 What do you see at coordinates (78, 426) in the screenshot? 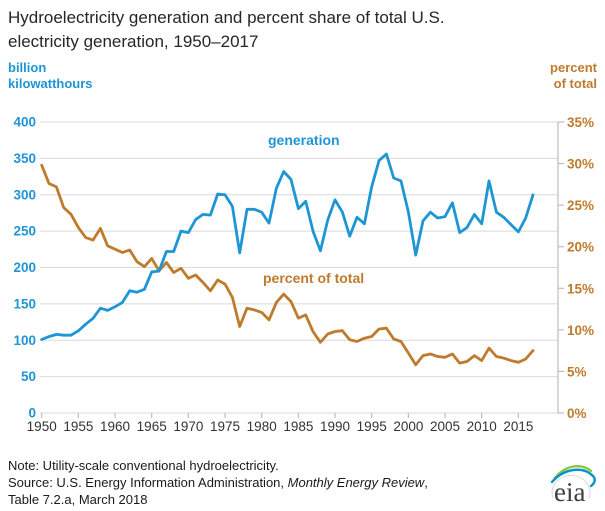
I see `x-axis-tick-label: 1955` at bounding box center [78, 426].